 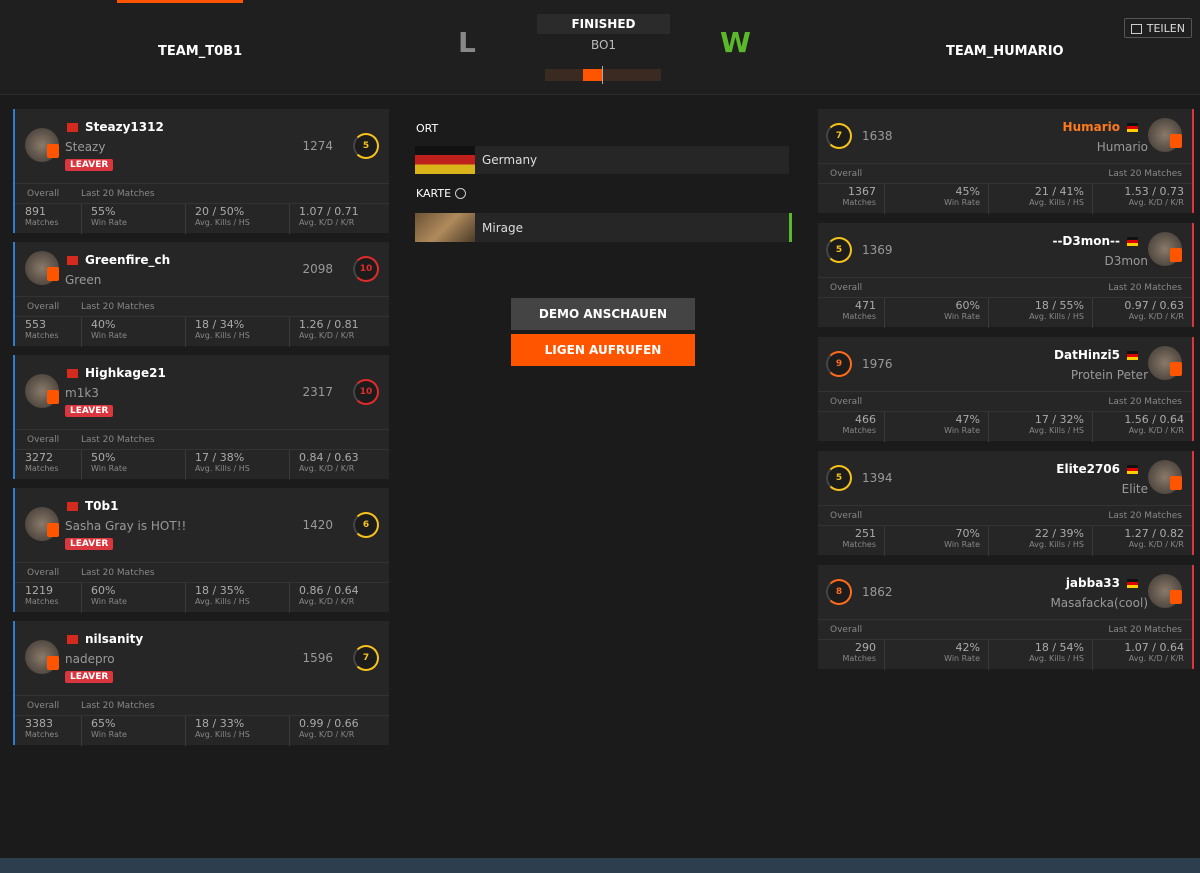 I want to click on player-name: Humario, so click(x=1091, y=127).